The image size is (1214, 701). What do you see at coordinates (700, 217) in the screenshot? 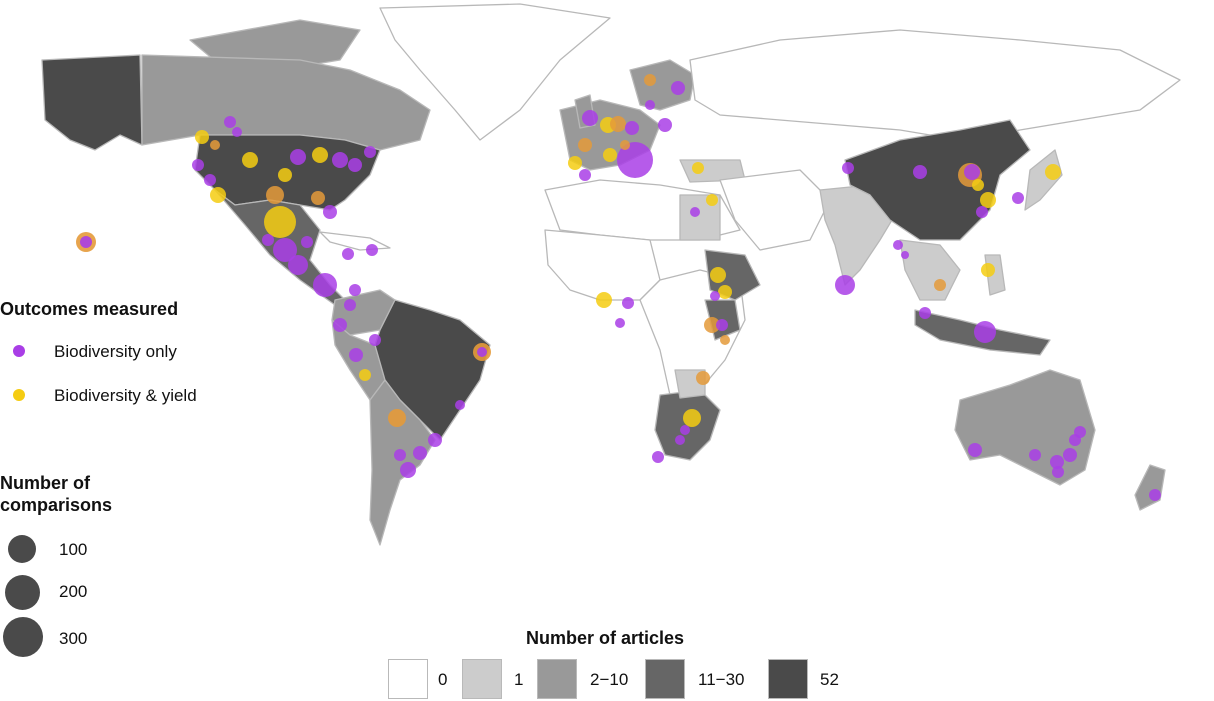
I see `egypt` at bounding box center [700, 217].